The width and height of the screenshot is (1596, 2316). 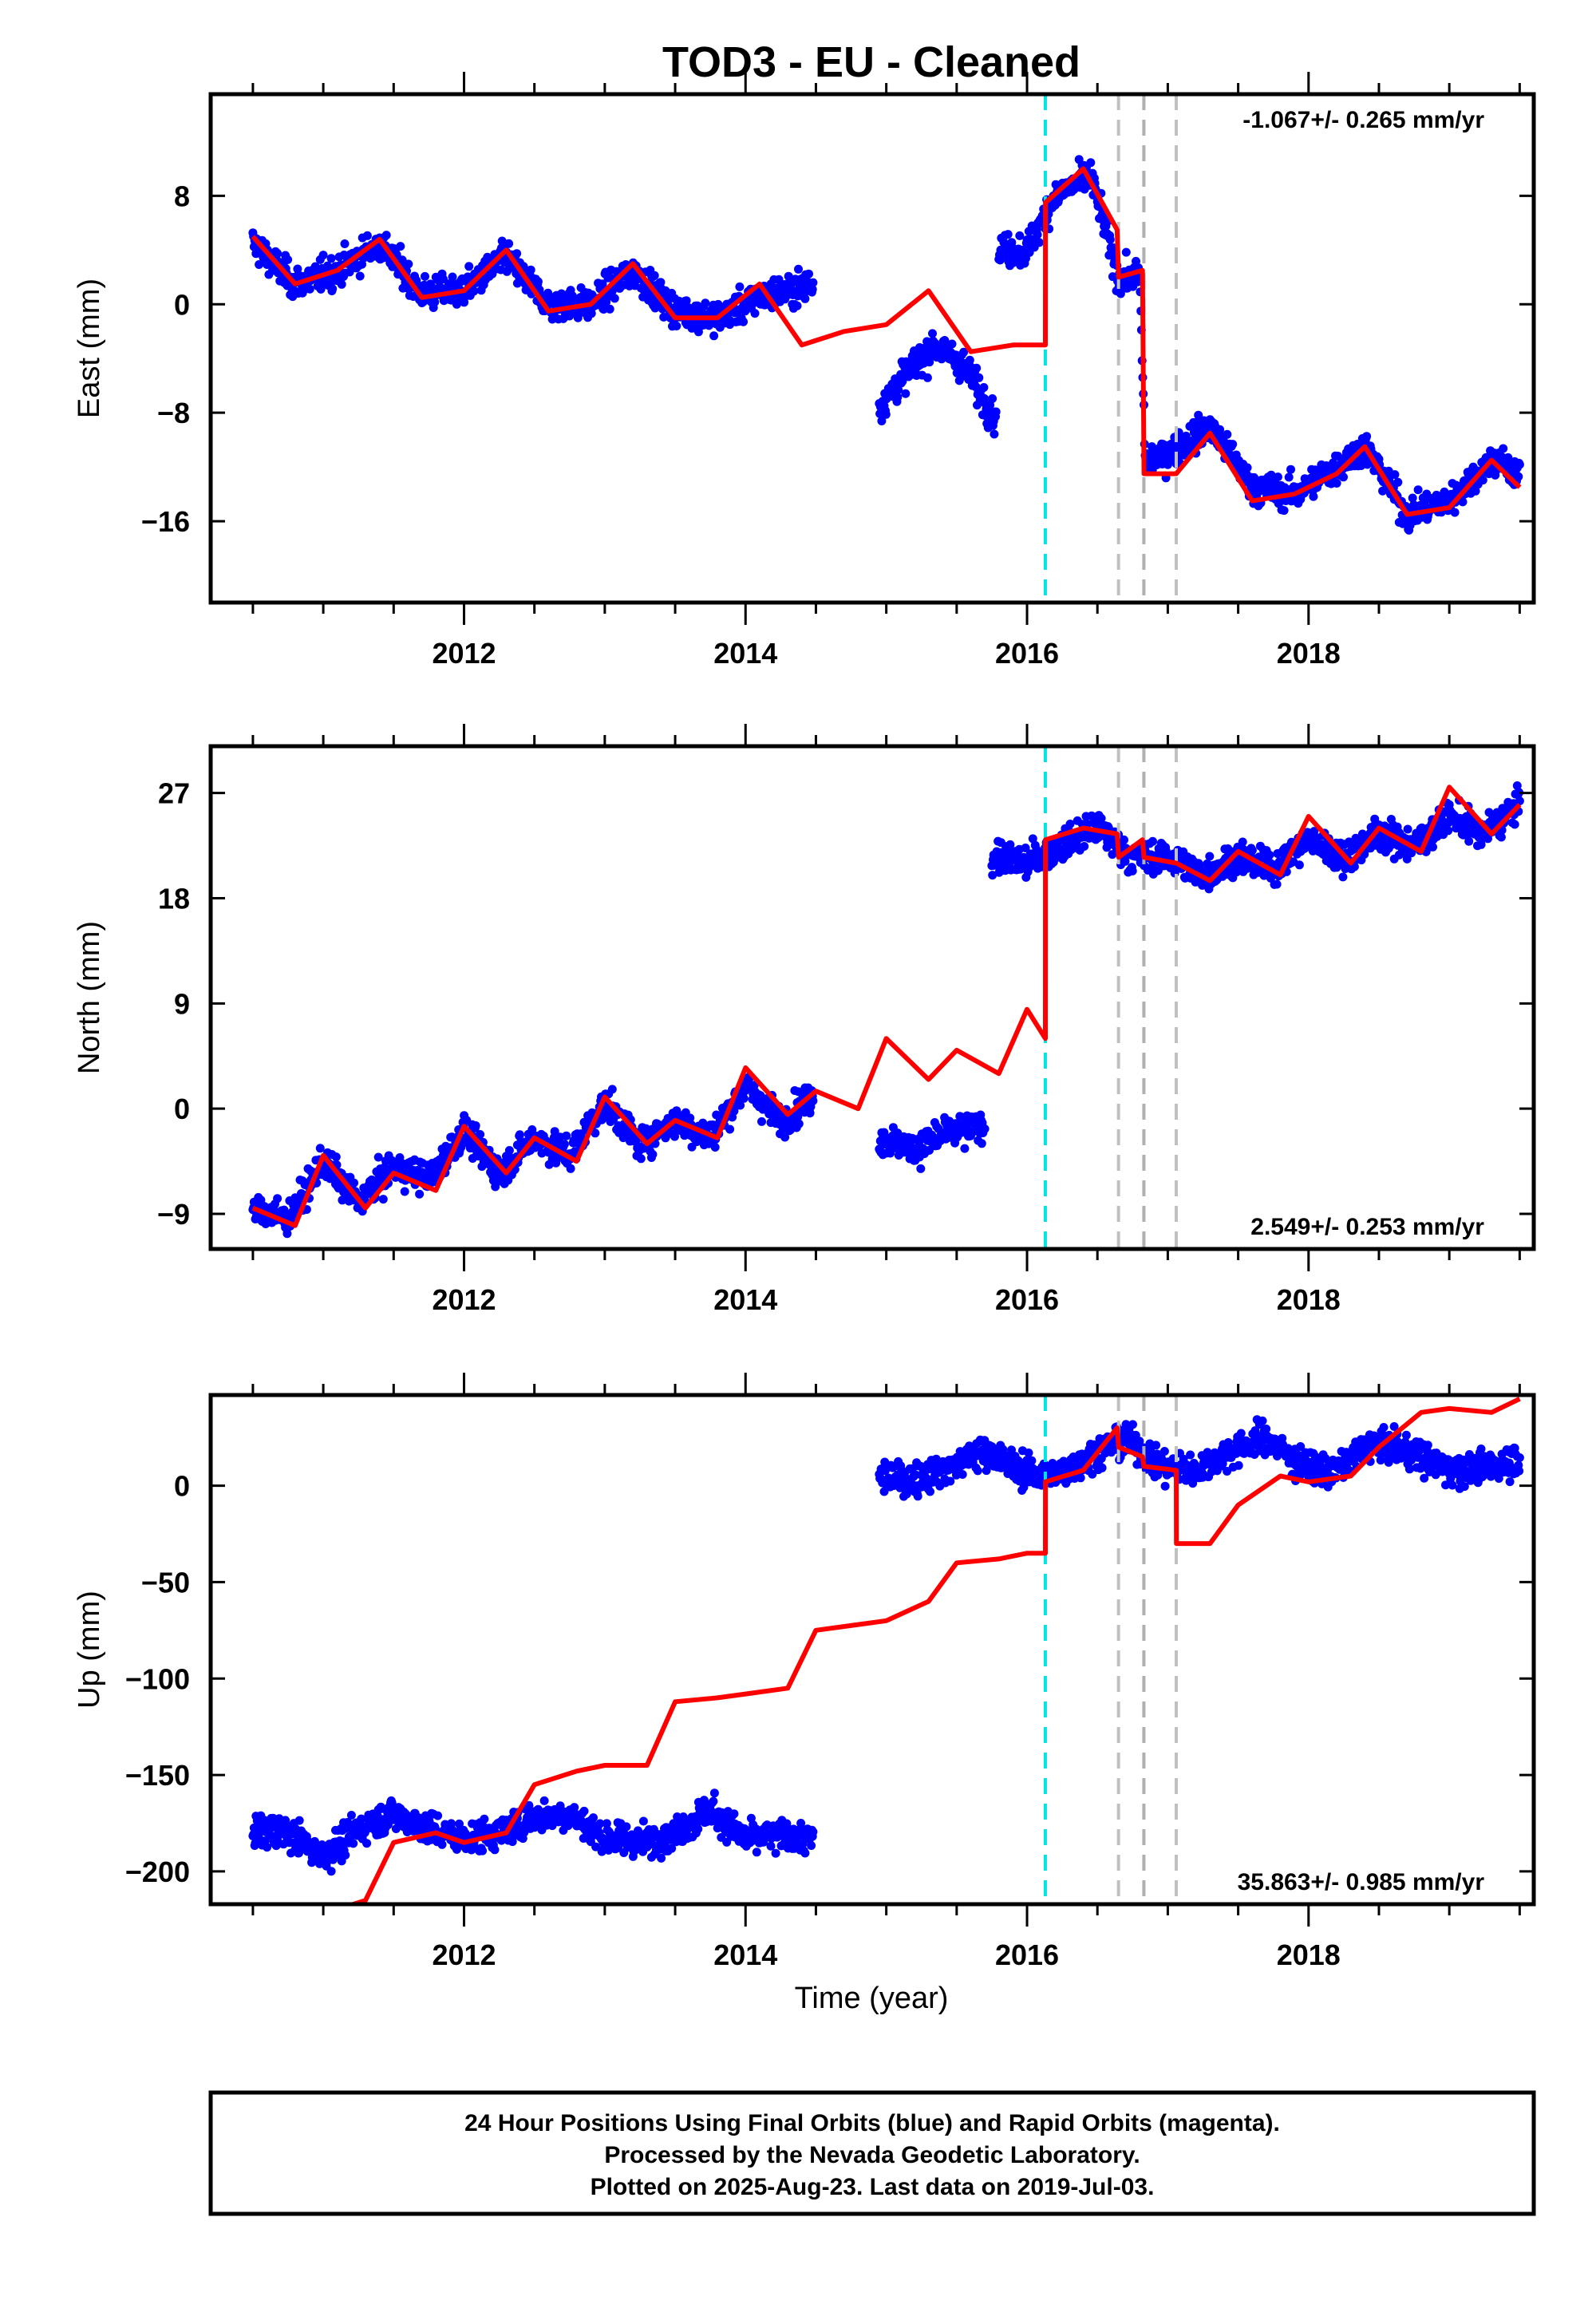 What do you see at coordinates (173, 1214) in the screenshot?
I see `north-y-tick-label: −9` at bounding box center [173, 1214].